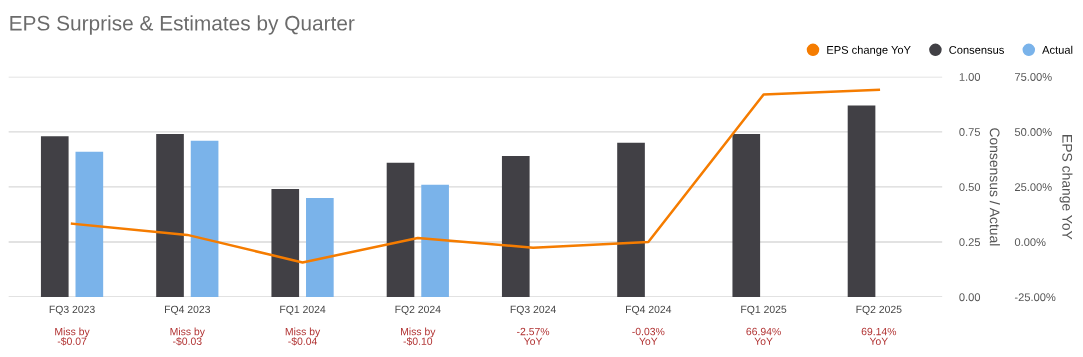  What do you see at coordinates (1057, 49) in the screenshot?
I see `legend-label: Actual` at bounding box center [1057, 49].